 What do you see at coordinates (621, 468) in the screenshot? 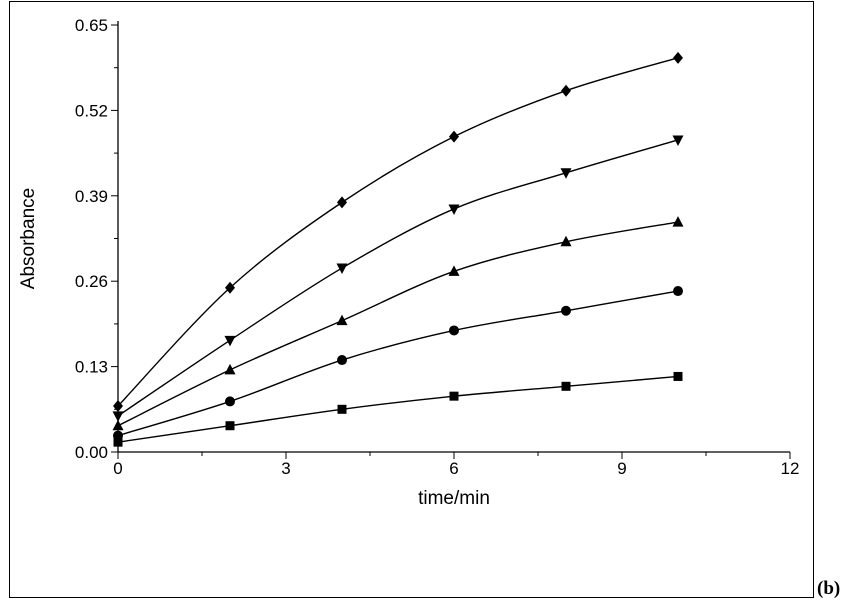
I see `x-tick-label: 9` at bounding box center [621, 468].